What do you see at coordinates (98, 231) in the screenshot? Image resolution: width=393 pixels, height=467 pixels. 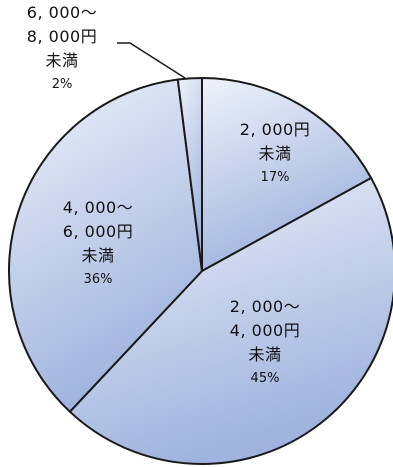 I see `slice-label-3-line-2: 6, 000円` at bounding box center [98, 231].